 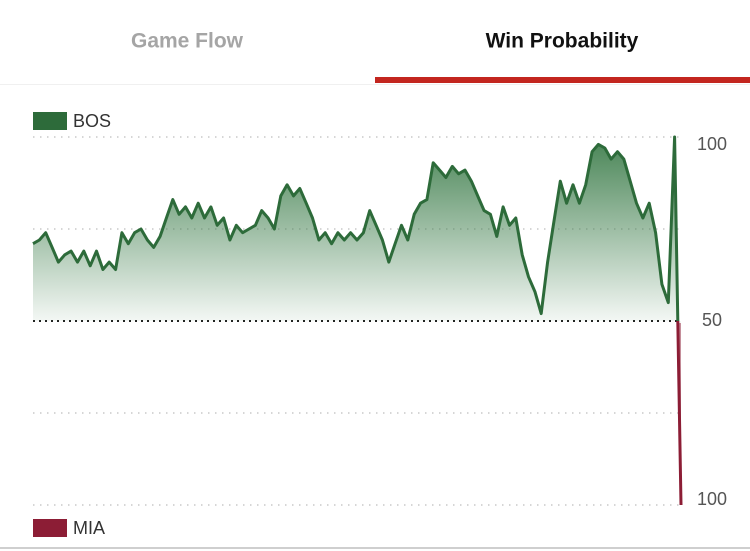 I want to click on tab-indicator, so click(x=562, y=80).